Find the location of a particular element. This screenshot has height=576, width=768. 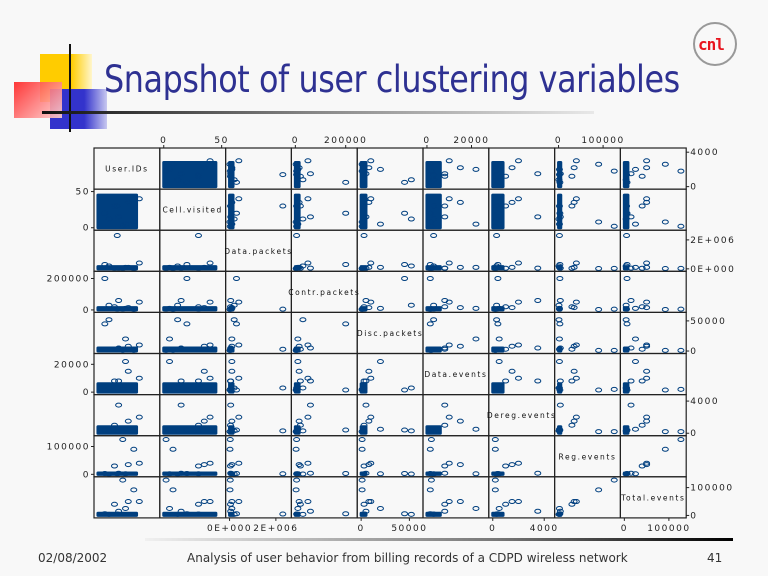

axis-tick-label: 200000 is located at coordinates (345, 141).